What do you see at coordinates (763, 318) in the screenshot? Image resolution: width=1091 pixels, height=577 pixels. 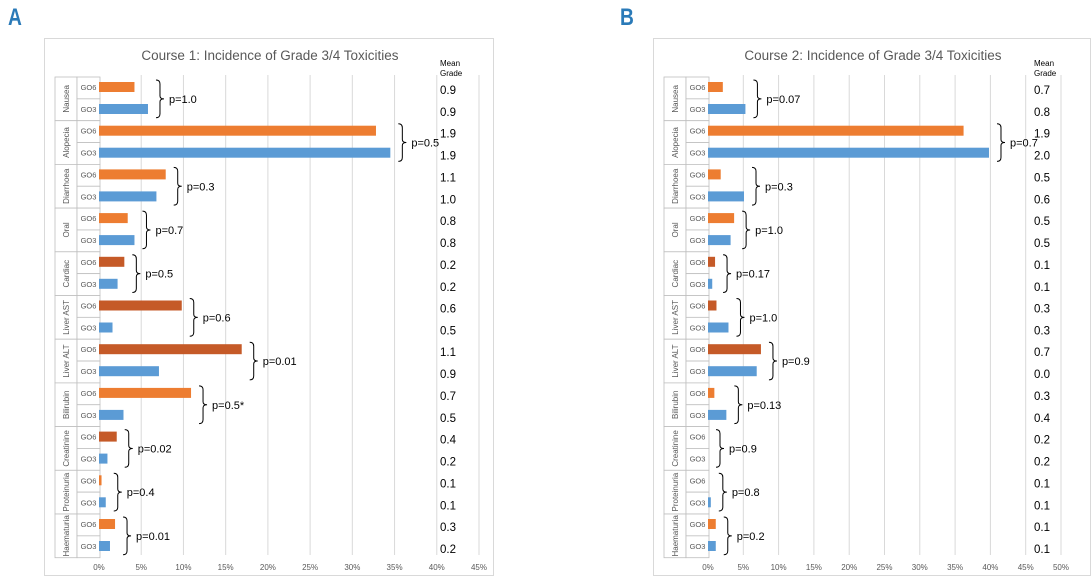 I see `p-value-label: p=1.0` at bounding box center [763, 318].